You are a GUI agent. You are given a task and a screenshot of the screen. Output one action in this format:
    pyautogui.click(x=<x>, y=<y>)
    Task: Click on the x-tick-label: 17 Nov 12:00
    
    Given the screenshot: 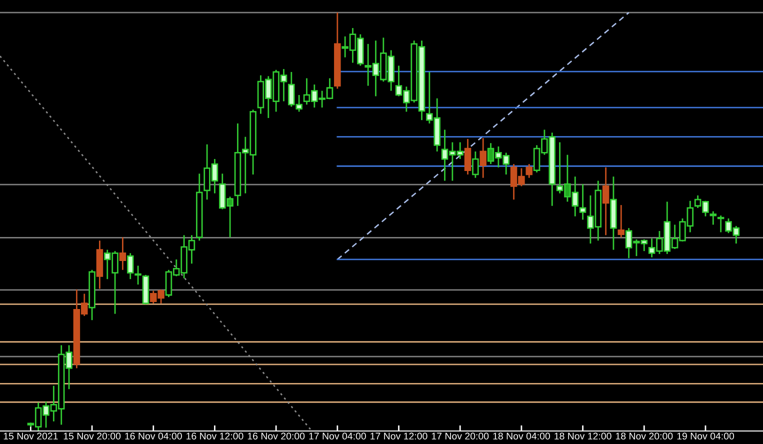 What is the action you would take?
    pyautogui.click(x=399, y=436)
    